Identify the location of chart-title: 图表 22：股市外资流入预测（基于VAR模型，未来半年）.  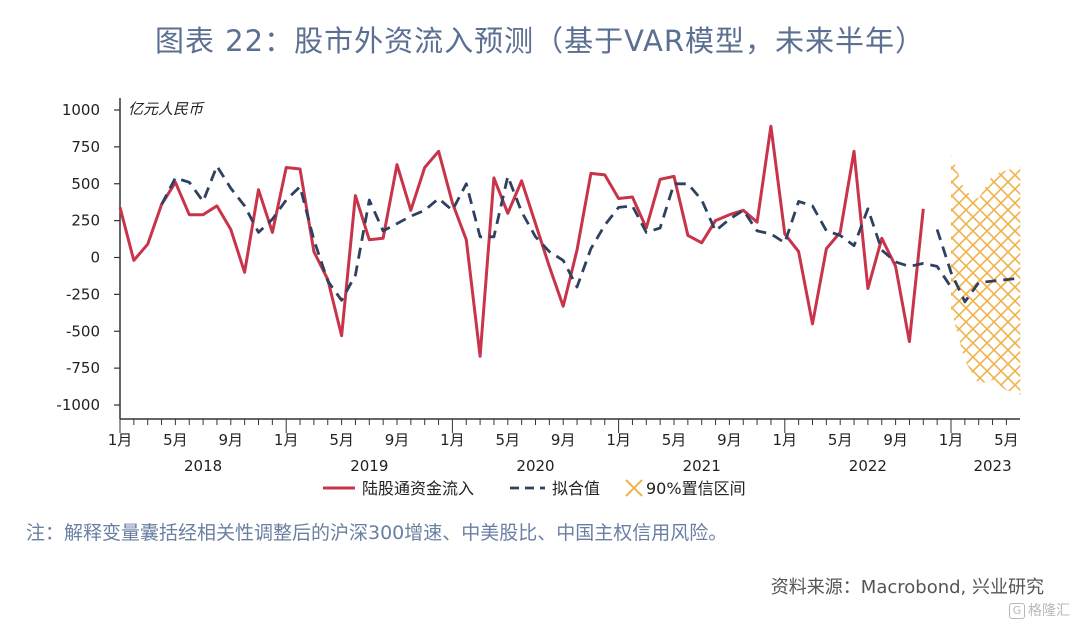
(540, 41).